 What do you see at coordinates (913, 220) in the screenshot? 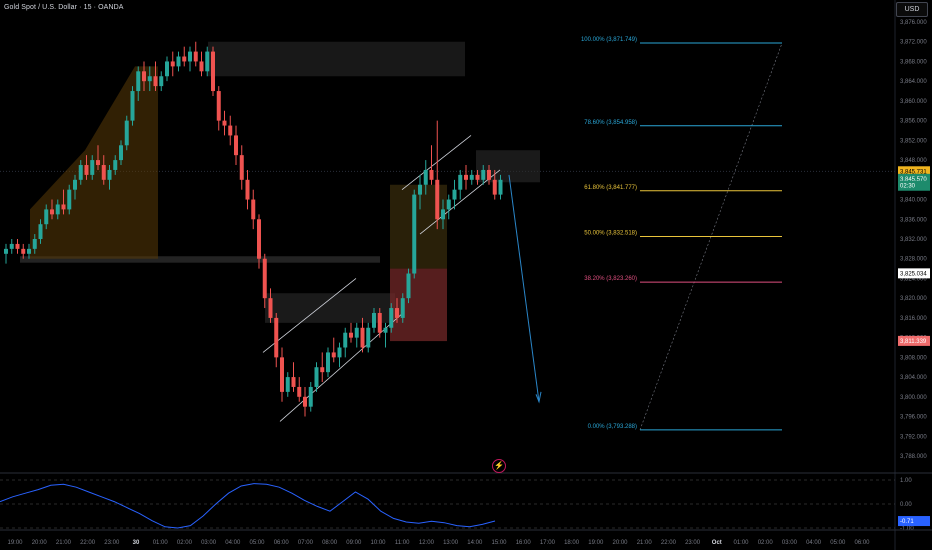
I see `price-tick-label: 3,836.000` at bounding box center [913, 220].